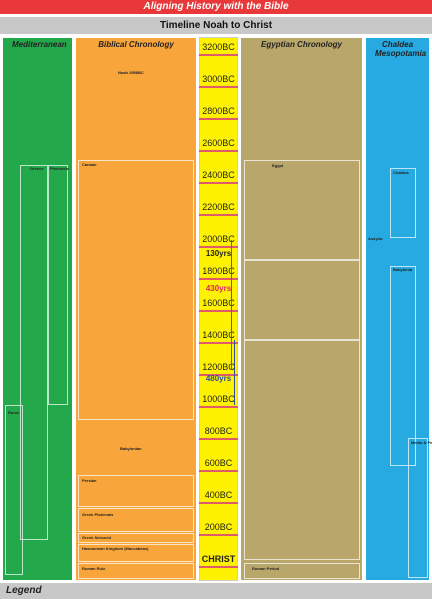 Image resolution: width=432 pixels, height=599 pixels. What do you see at coordinates (218, 399) in the screenshot?
I see `timeline-label: 1000BC` at bounding box center [218, 399].